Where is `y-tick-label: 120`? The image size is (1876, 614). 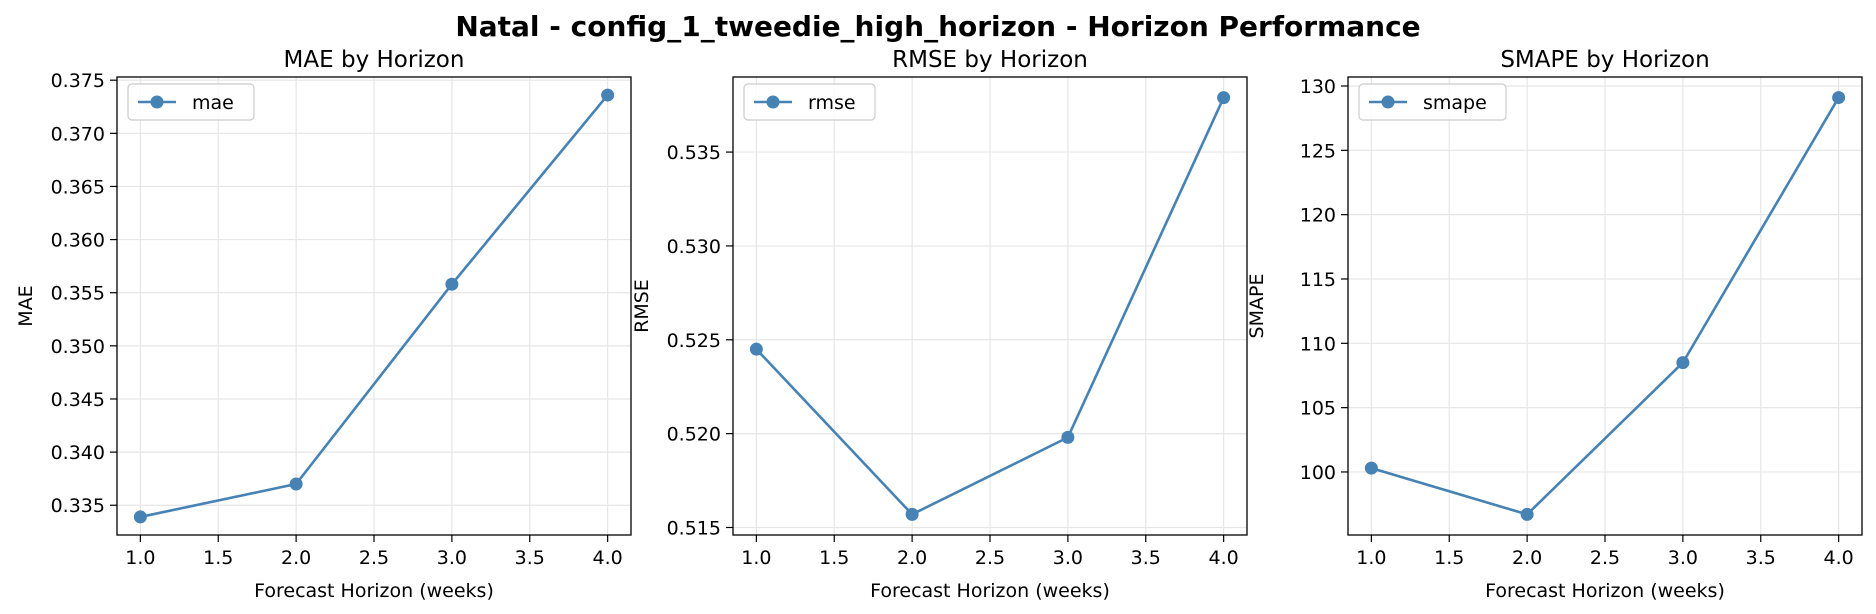 y-tick-label: 120 is located at coordinates (1318, 216).